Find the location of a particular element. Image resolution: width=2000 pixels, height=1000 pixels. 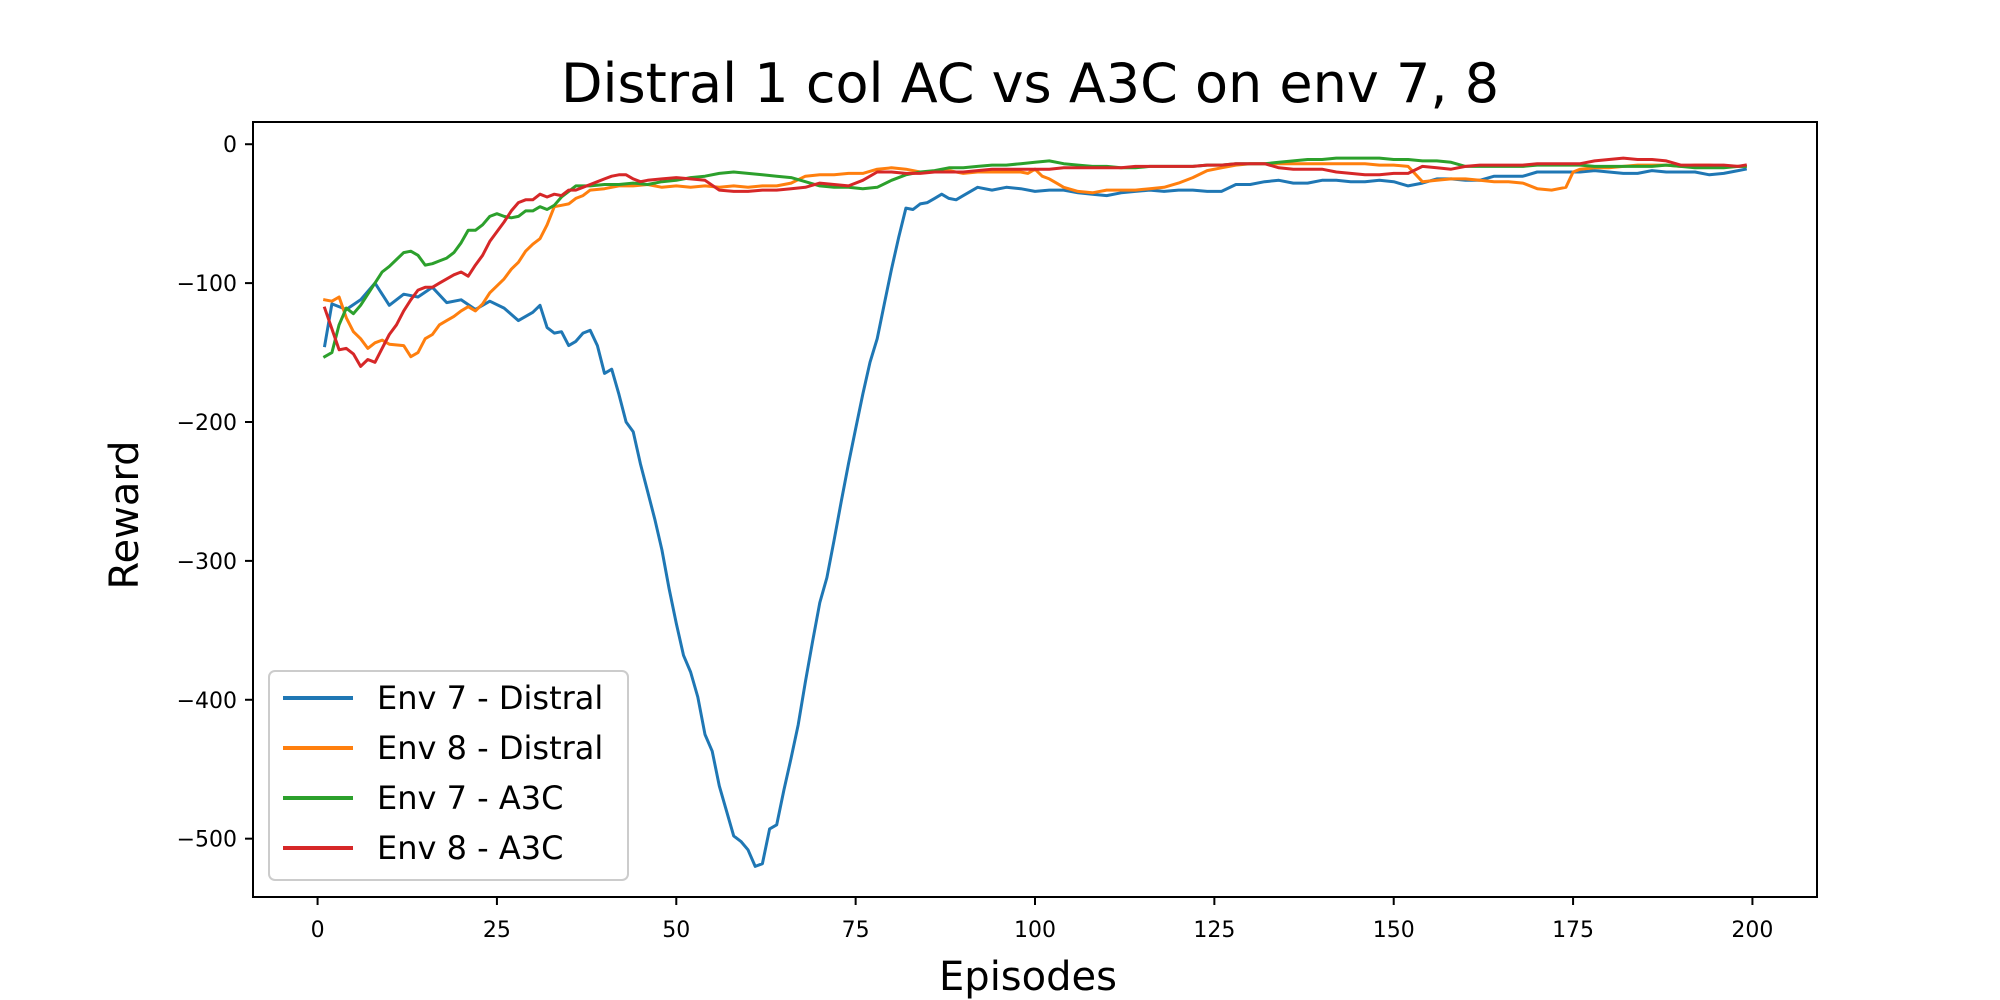

y-tick-label: 0 is located at coordinates (230, 145).